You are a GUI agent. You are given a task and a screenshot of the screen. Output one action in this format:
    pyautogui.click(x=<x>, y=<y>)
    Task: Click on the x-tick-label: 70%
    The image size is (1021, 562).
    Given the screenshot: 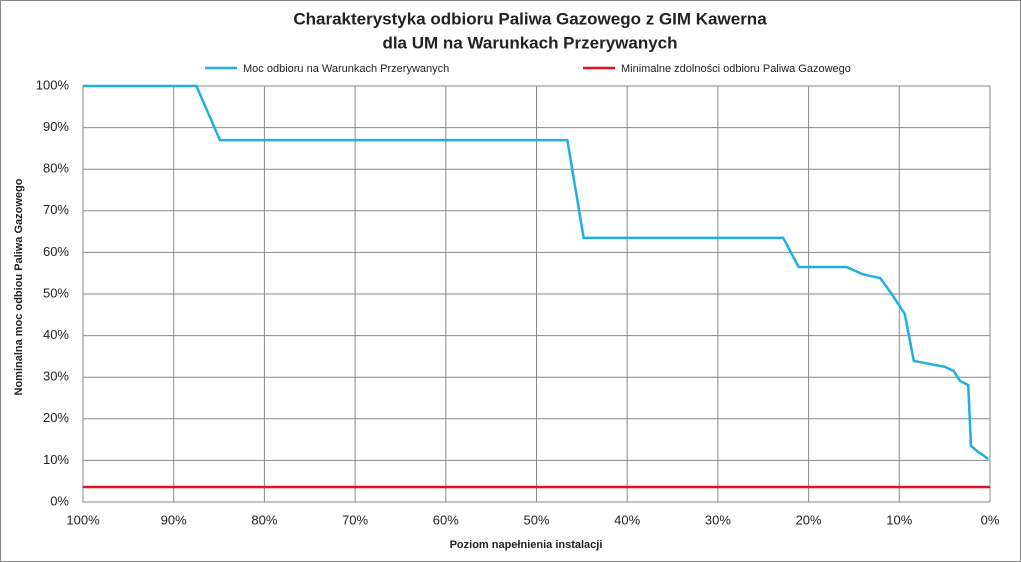 What is the action you would take?
    pyautogui.click(x=355, y=519)
    